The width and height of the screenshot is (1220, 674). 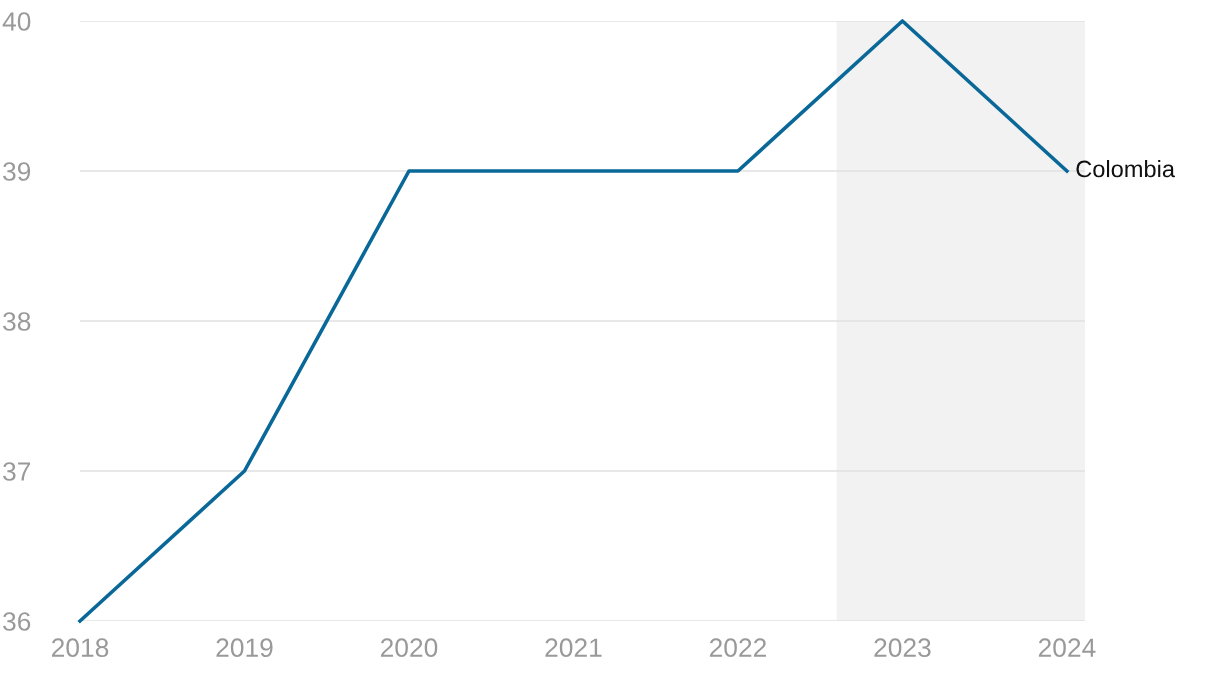 I want to click on series-label: Colombia, so click(x=1125, y=169).